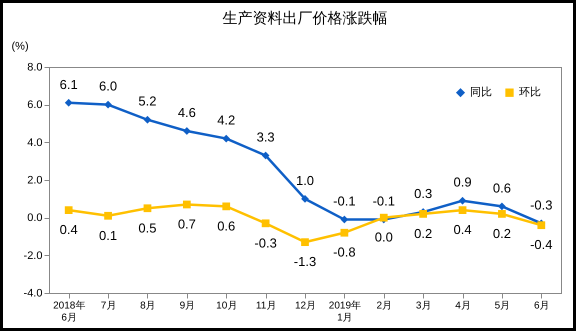  I want to click on chart-title: 生产资料出厂价格涨跌幅, so click(305, 18).